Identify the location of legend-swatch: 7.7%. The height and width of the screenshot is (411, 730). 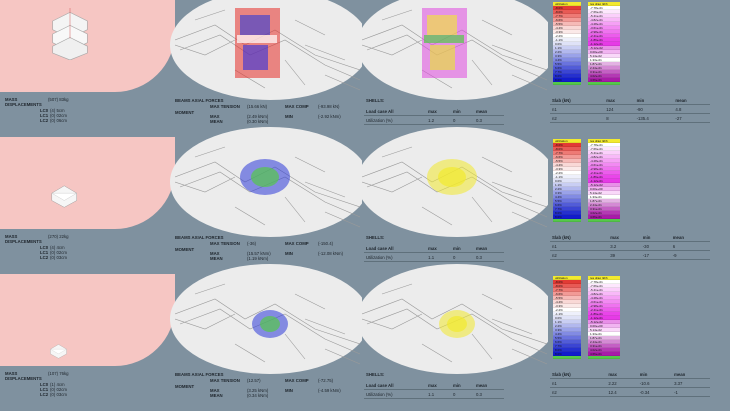
(567, 209).